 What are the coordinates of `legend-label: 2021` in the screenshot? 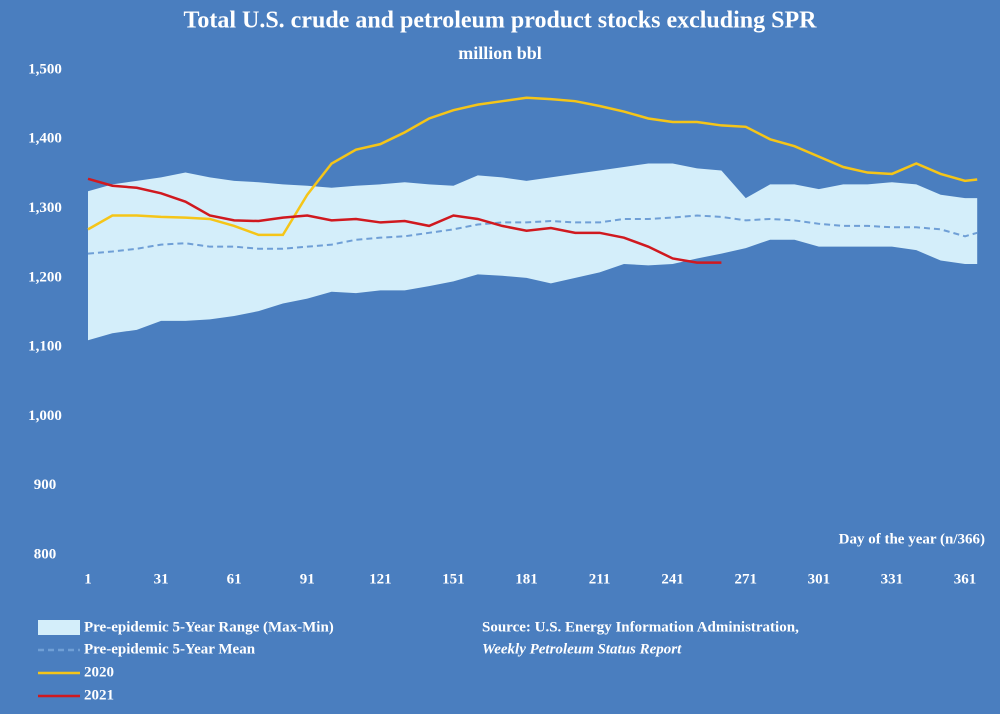 It's located at (99, 695).